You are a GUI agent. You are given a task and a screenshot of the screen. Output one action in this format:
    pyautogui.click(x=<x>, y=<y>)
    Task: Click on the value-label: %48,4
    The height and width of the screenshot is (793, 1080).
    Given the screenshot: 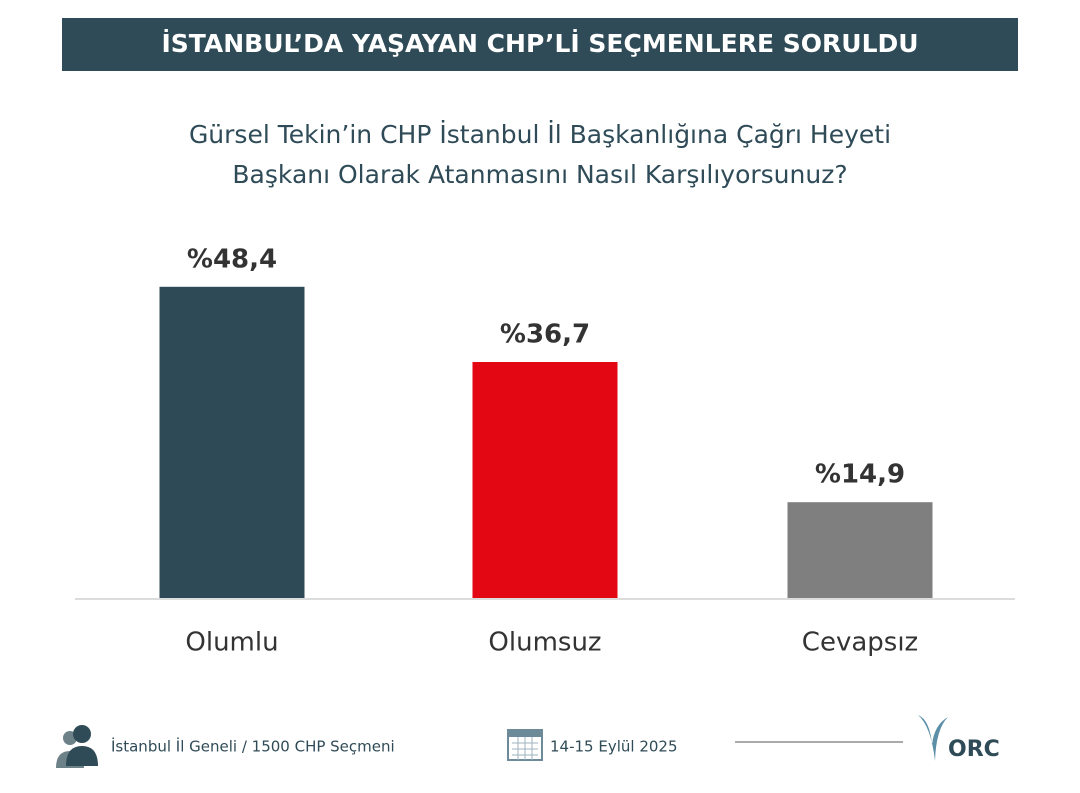 What is the action you would take?
    pyautogui.click(x=232, y=259)
    